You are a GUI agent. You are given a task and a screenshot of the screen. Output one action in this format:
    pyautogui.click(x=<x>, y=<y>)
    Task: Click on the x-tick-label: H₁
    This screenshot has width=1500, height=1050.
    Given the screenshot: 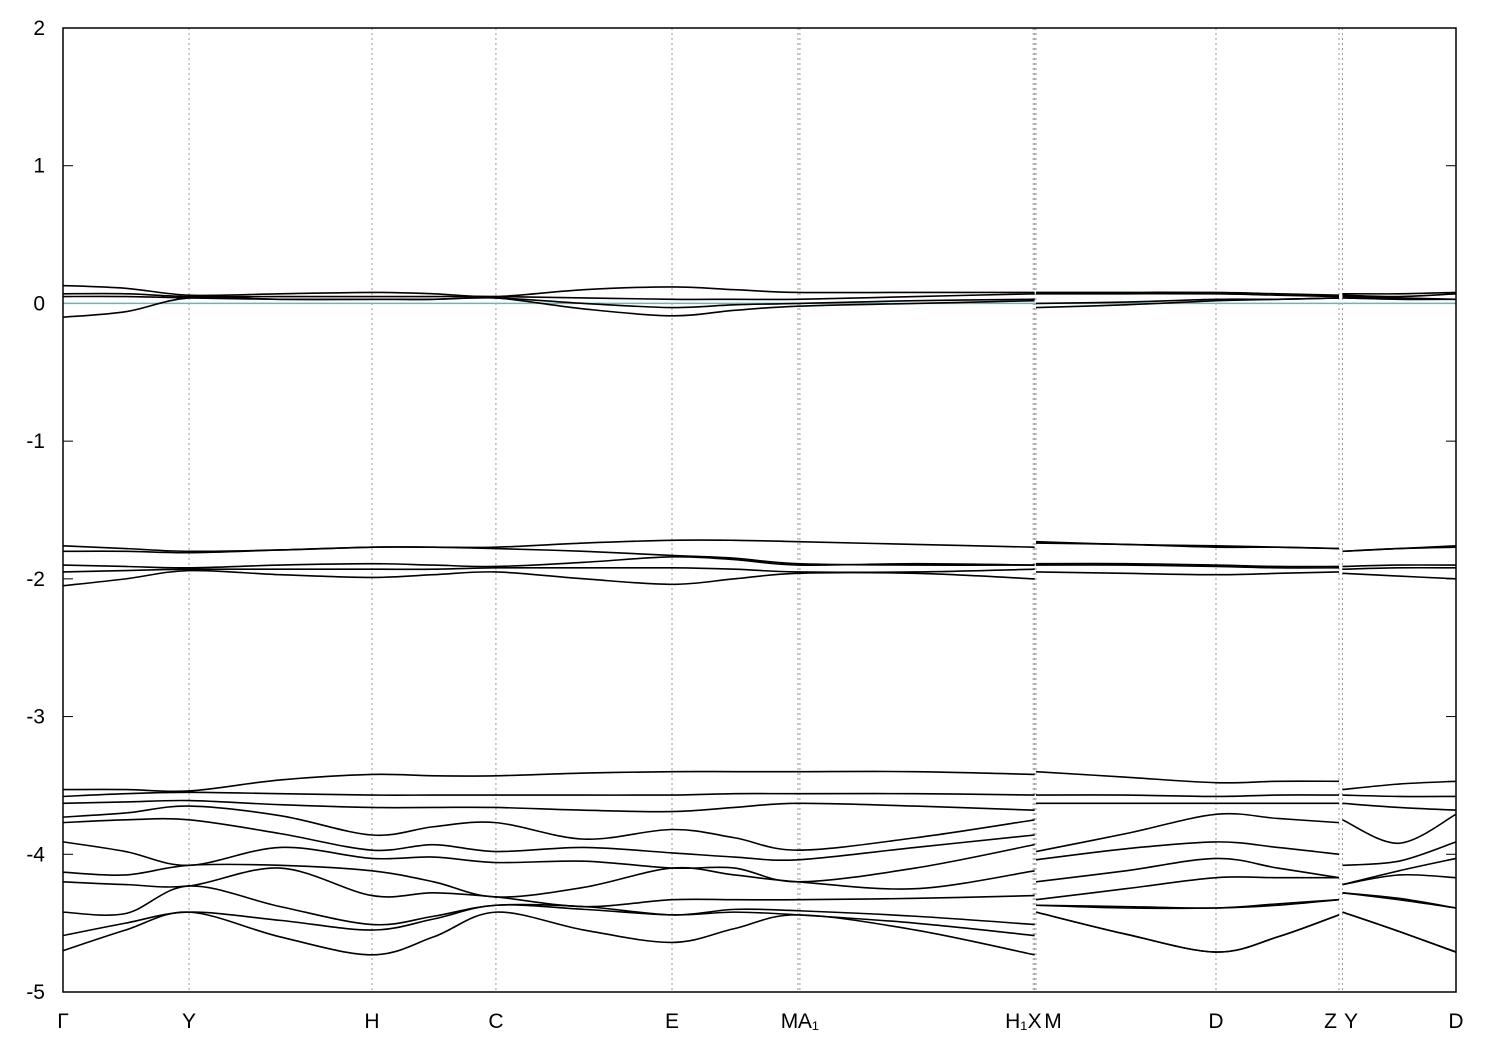 What is the action you would take?
    pyautogui.click(x=1016, y=1021)
    